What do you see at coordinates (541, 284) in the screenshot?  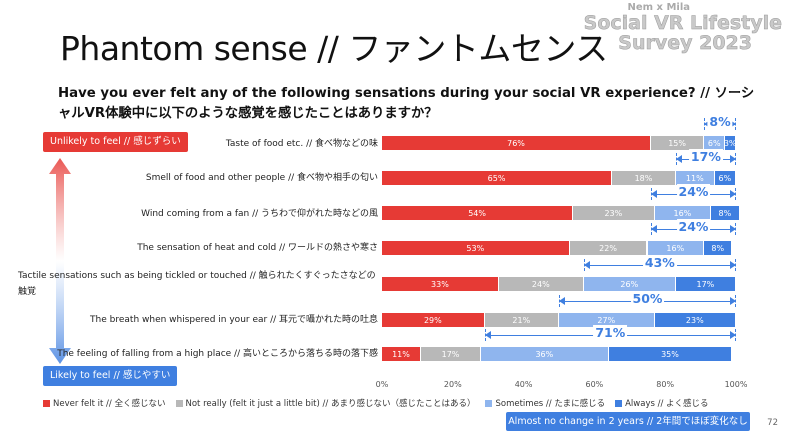 I see `bar-segment-not_really: 24%` at bounding box center [541, 284].